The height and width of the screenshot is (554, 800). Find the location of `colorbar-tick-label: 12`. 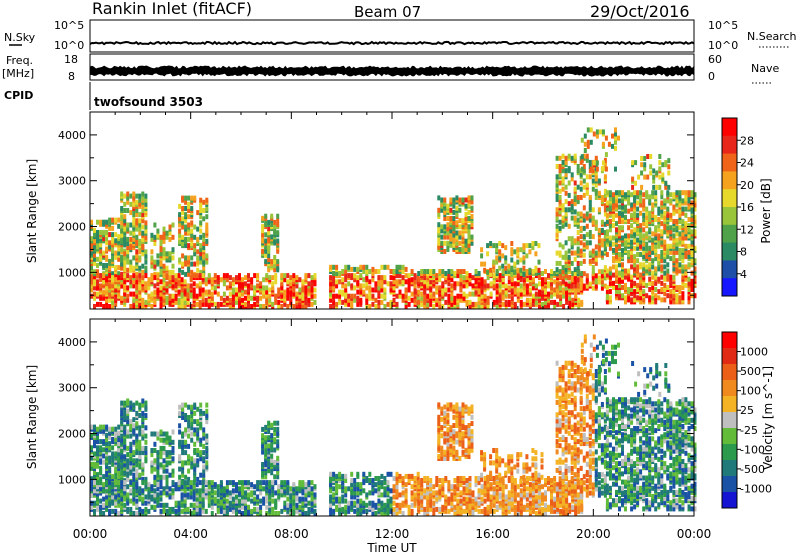

colorbar-tick-label: 12 is located at coordinates (747, 229).